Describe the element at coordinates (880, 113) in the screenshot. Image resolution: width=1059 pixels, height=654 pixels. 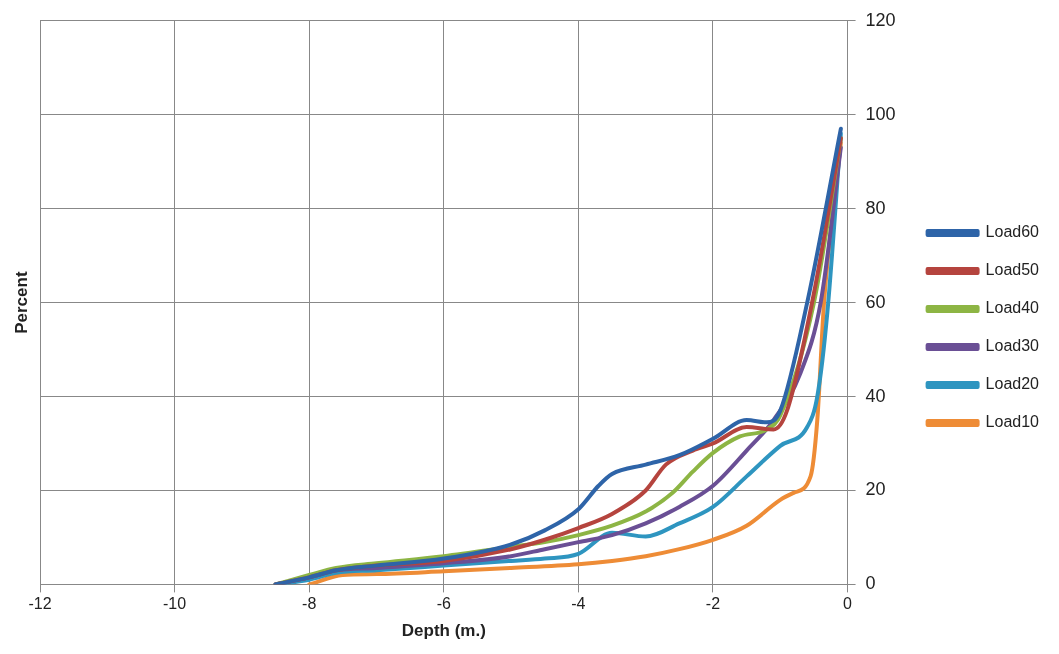
I see `y-tick-label: 100` at that location.